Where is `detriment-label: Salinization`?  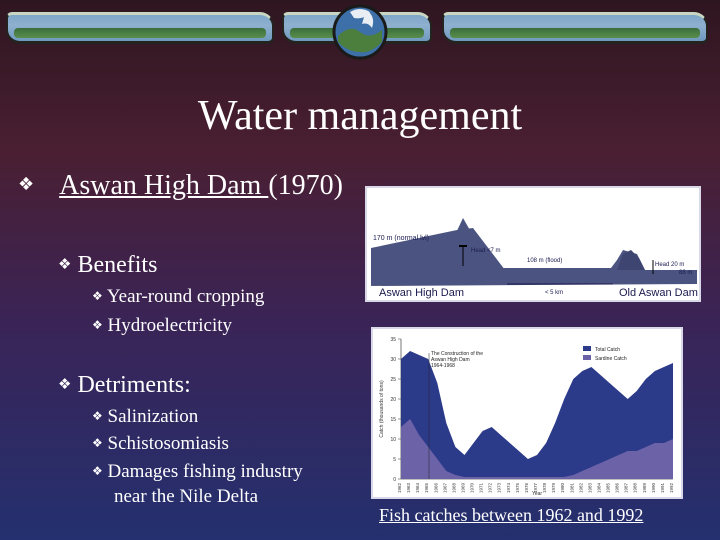
detriment-label: Salinization is located at coordinates (153, 416).